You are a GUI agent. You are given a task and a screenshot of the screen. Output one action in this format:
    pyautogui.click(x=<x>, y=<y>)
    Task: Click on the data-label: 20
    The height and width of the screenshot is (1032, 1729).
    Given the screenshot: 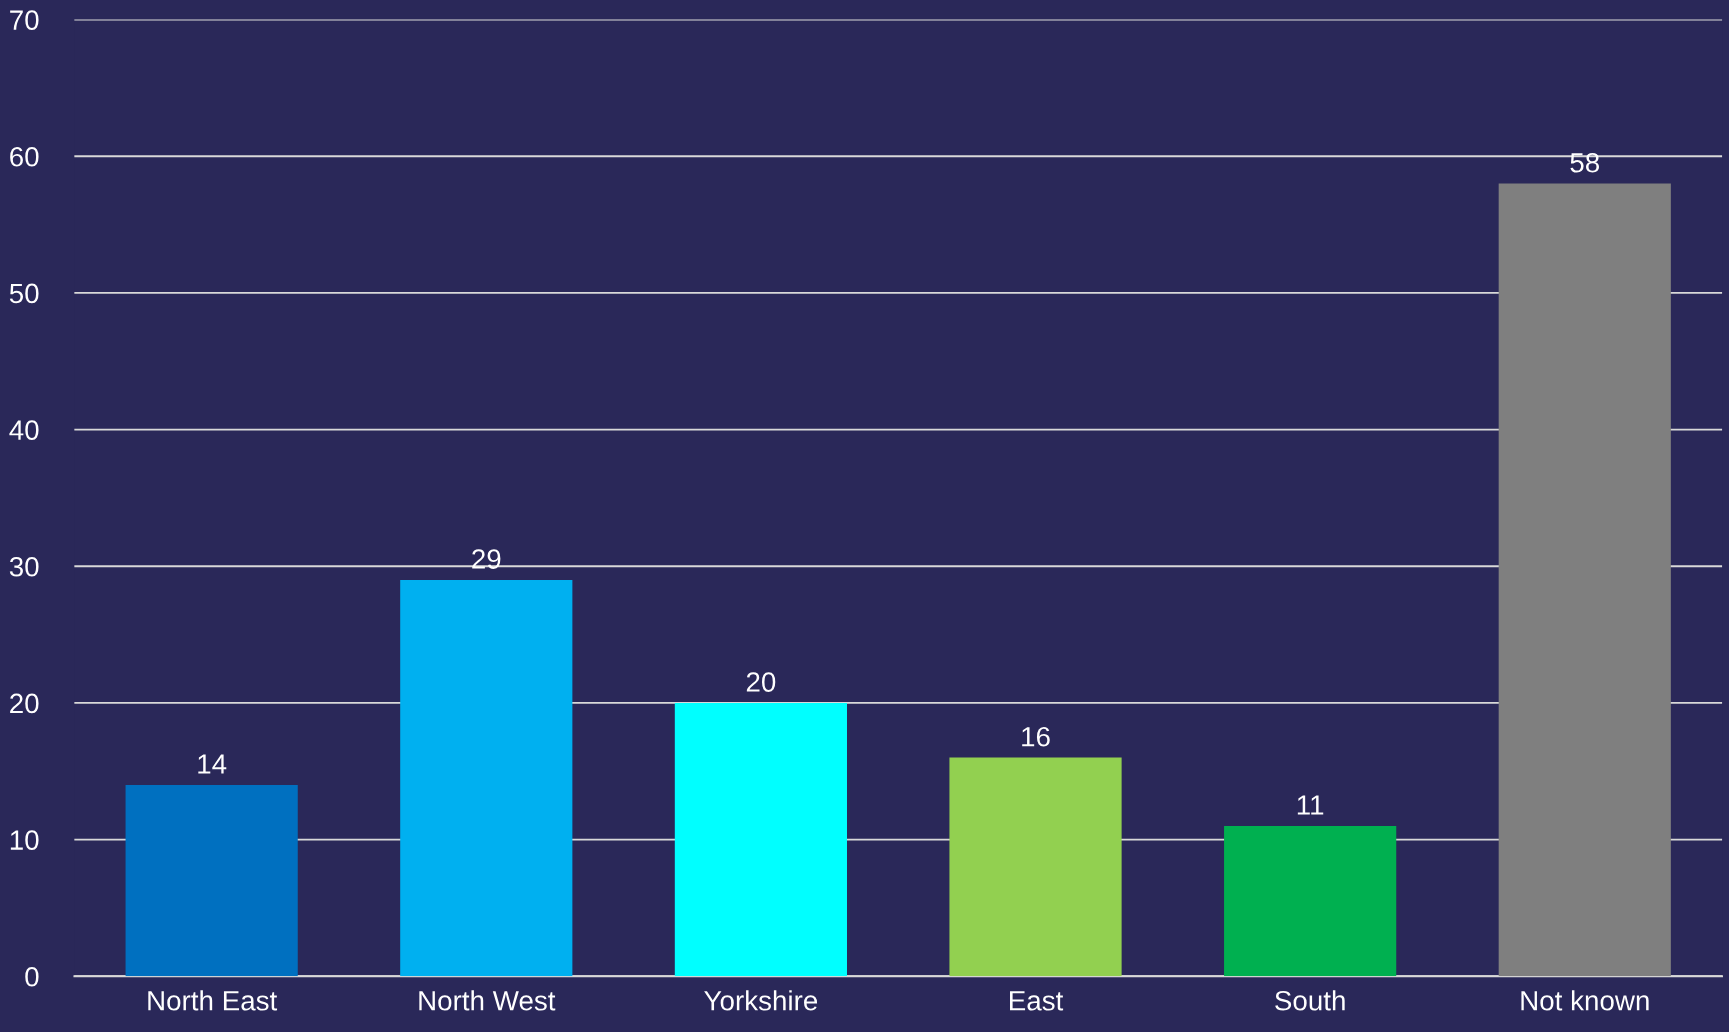 What is the action you would take?
    pyautogui.click(x=761, y=682)
    